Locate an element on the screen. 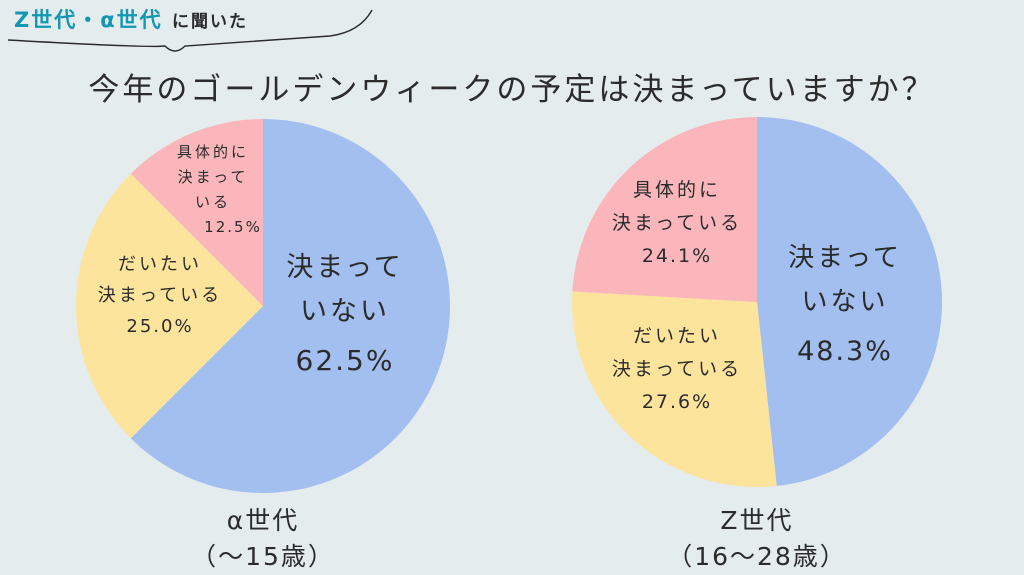  header-underline is located at coordinates (190, 30).